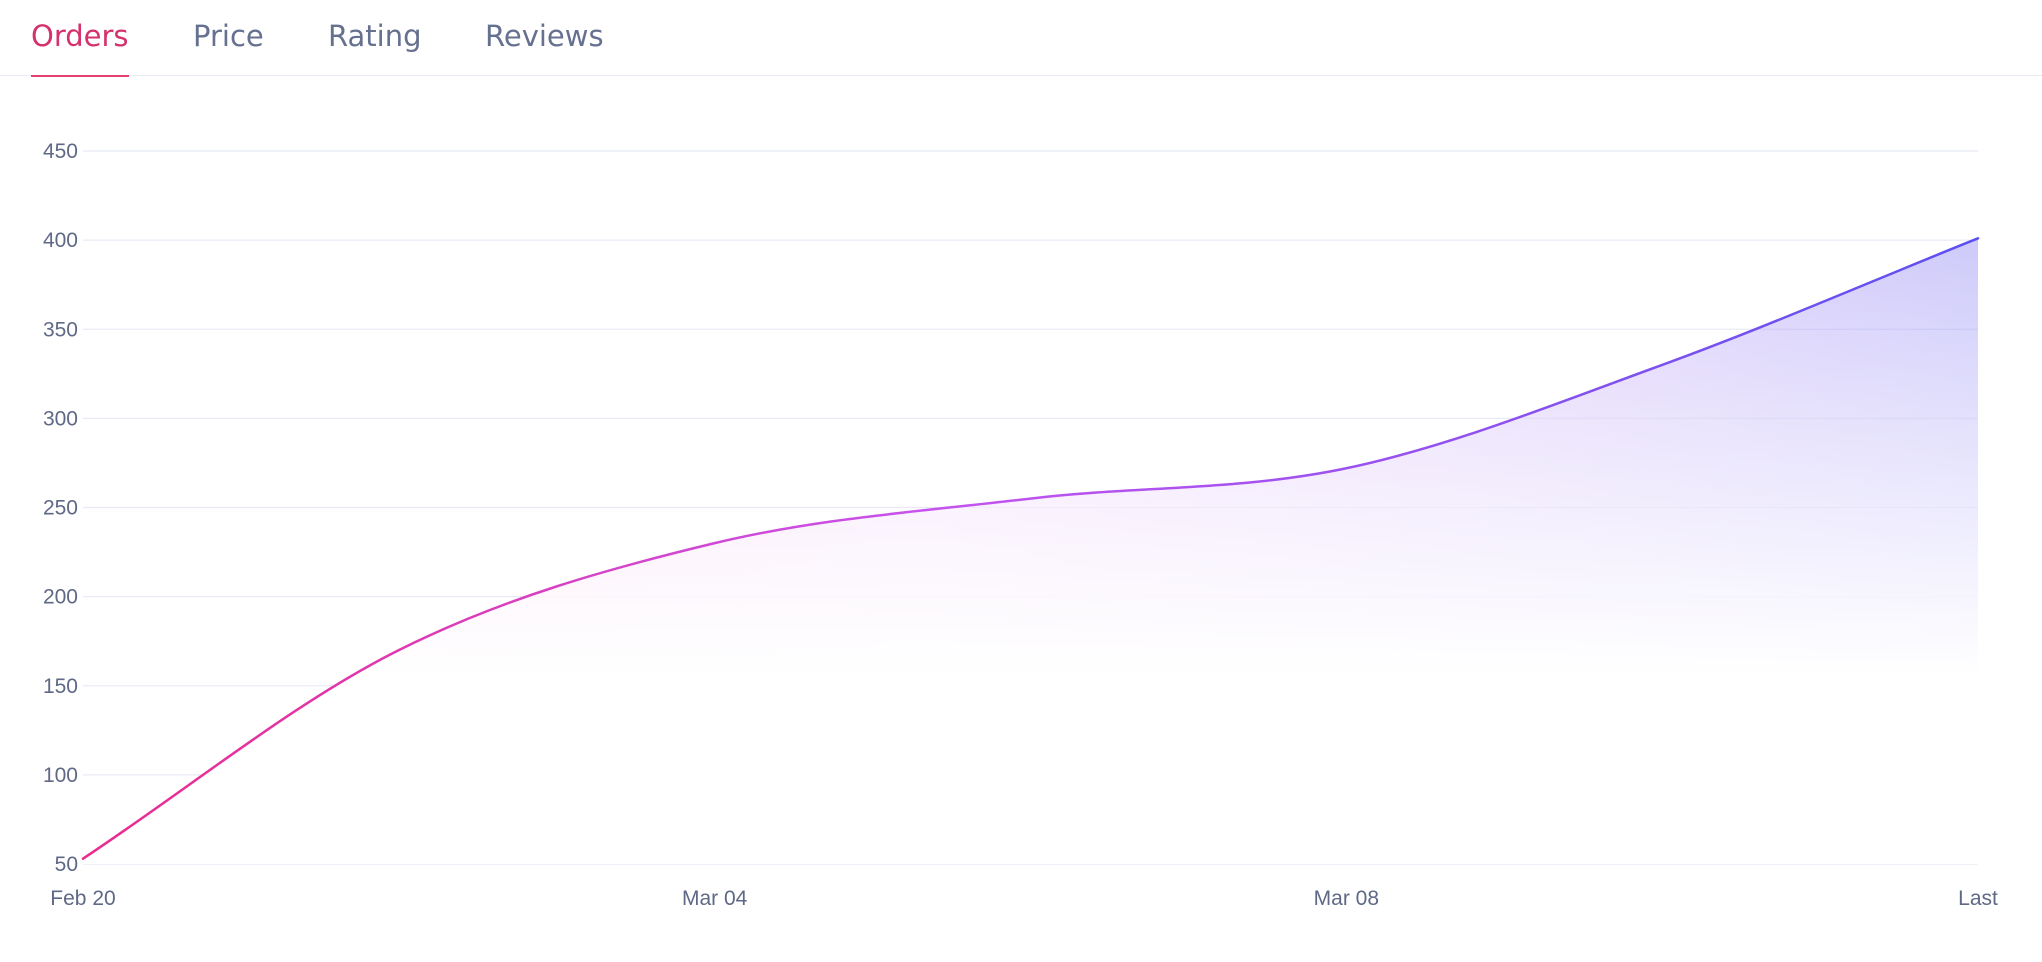 Image resolution: width=2042 pixels, height=962 pixels. Describe the element at coordinates (60, 597) in the screenshot. I see `y-tick-label: 200` at that location.